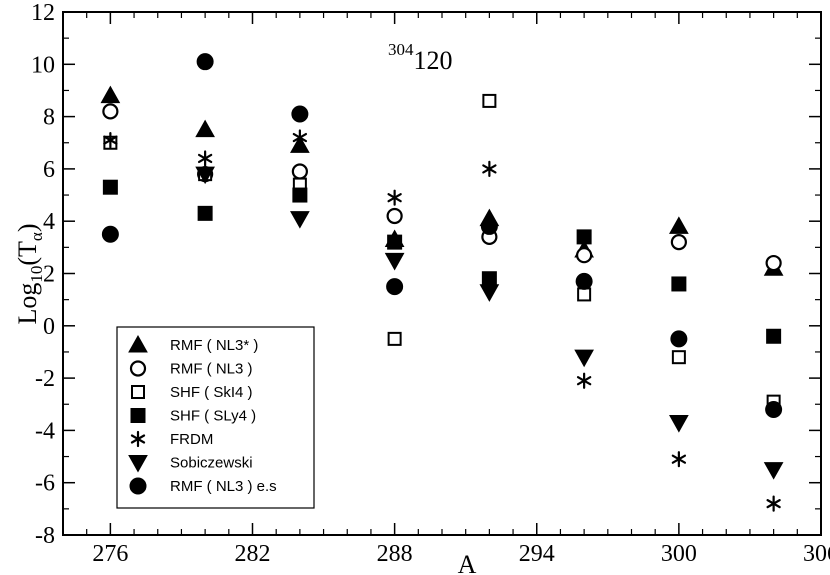  I want to click on y-tick-label: 8, so click(49, 118).